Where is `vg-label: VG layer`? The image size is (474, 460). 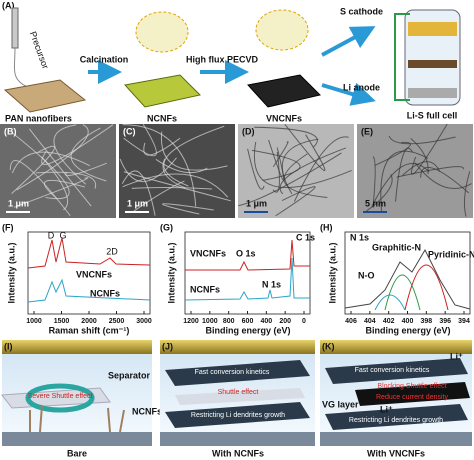
vg-label: VG layer is located at coordinates (340, 404).